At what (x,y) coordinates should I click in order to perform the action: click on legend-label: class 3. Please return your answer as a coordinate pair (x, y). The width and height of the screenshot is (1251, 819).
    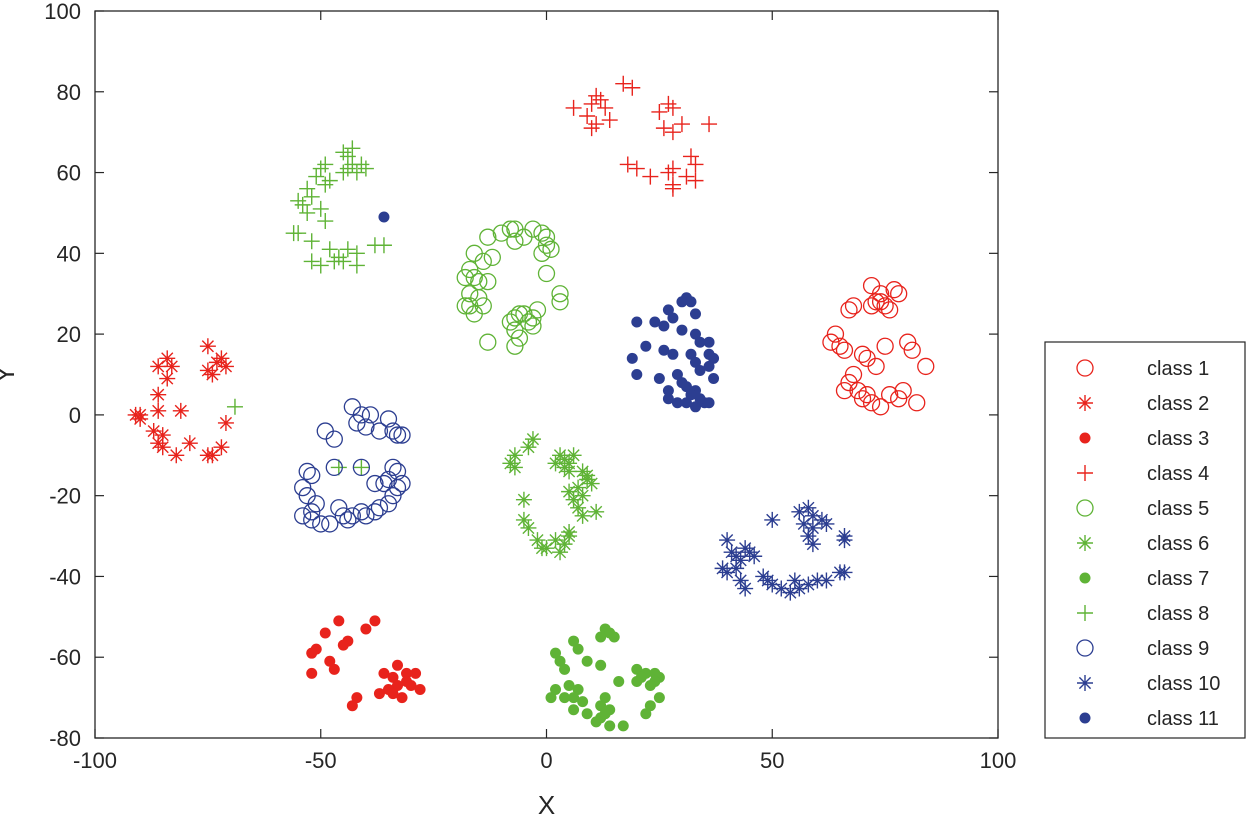
    Looking at the image, I should click on (1178, 439).